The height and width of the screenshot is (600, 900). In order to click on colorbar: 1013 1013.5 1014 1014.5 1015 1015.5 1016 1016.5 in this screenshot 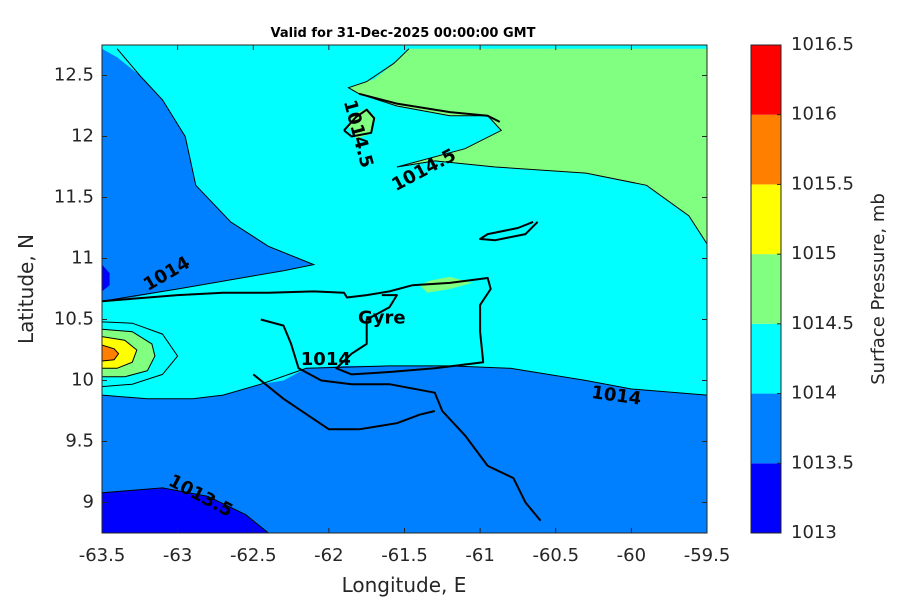, I will do `click(802, 288)`.